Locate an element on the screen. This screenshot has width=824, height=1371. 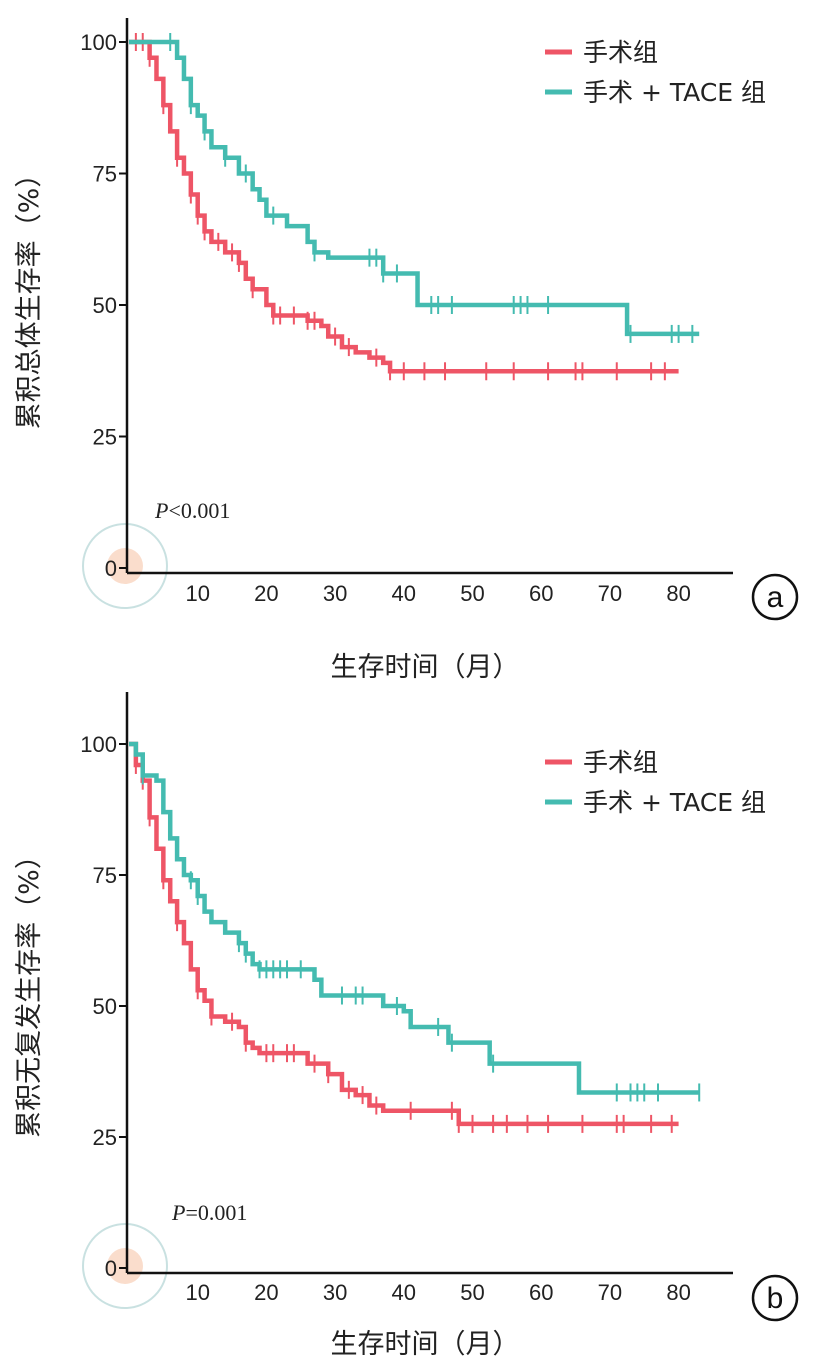
p-value-annotation: P=0.001 is located at coordinates (209, 1212).